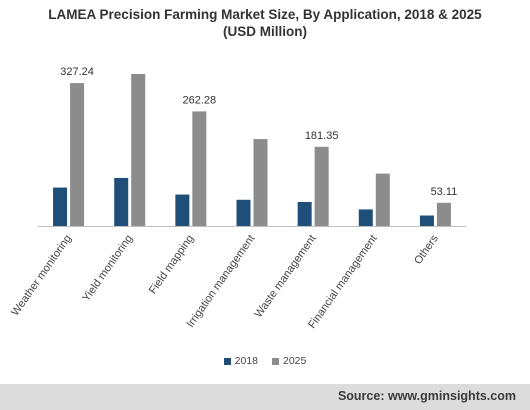 The height and width of the screenshot is (410, 530). I want to click on tick-label-waste-management: Waste management, so click(286, 276).